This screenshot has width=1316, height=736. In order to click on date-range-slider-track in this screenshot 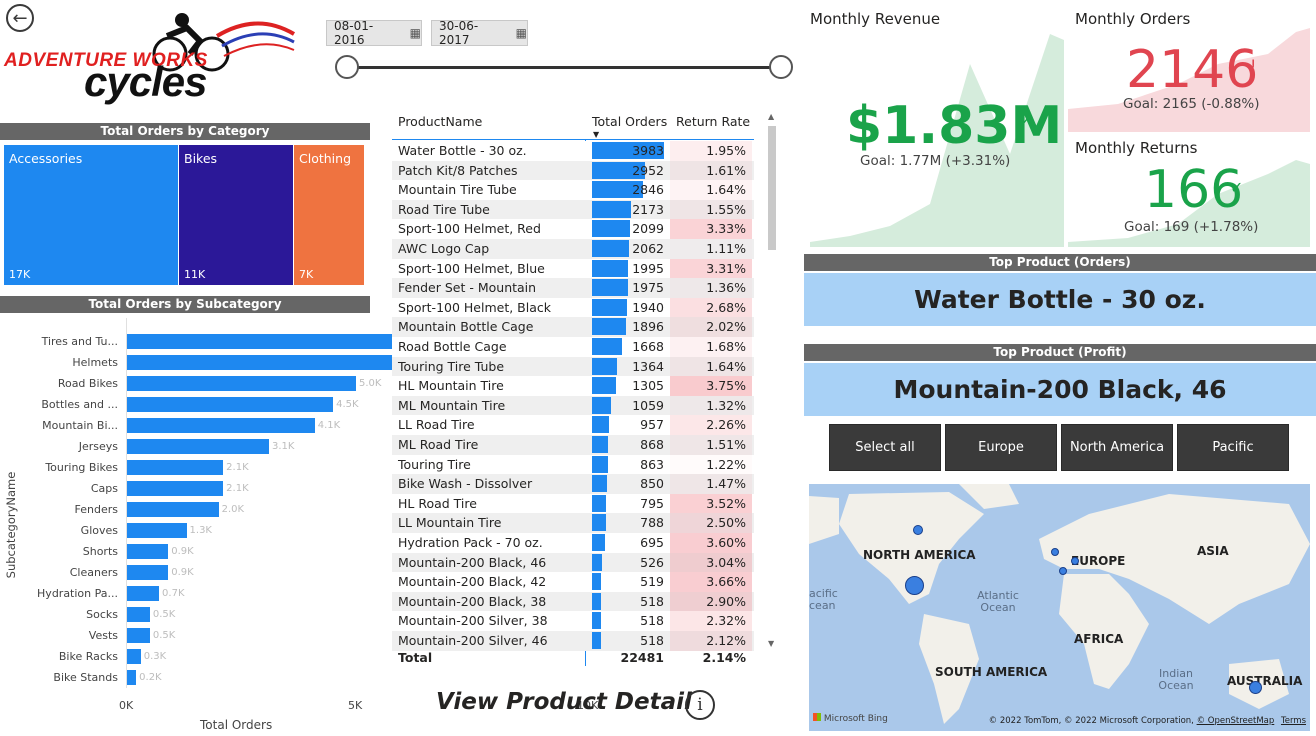, I will do `click(564, 67)`.